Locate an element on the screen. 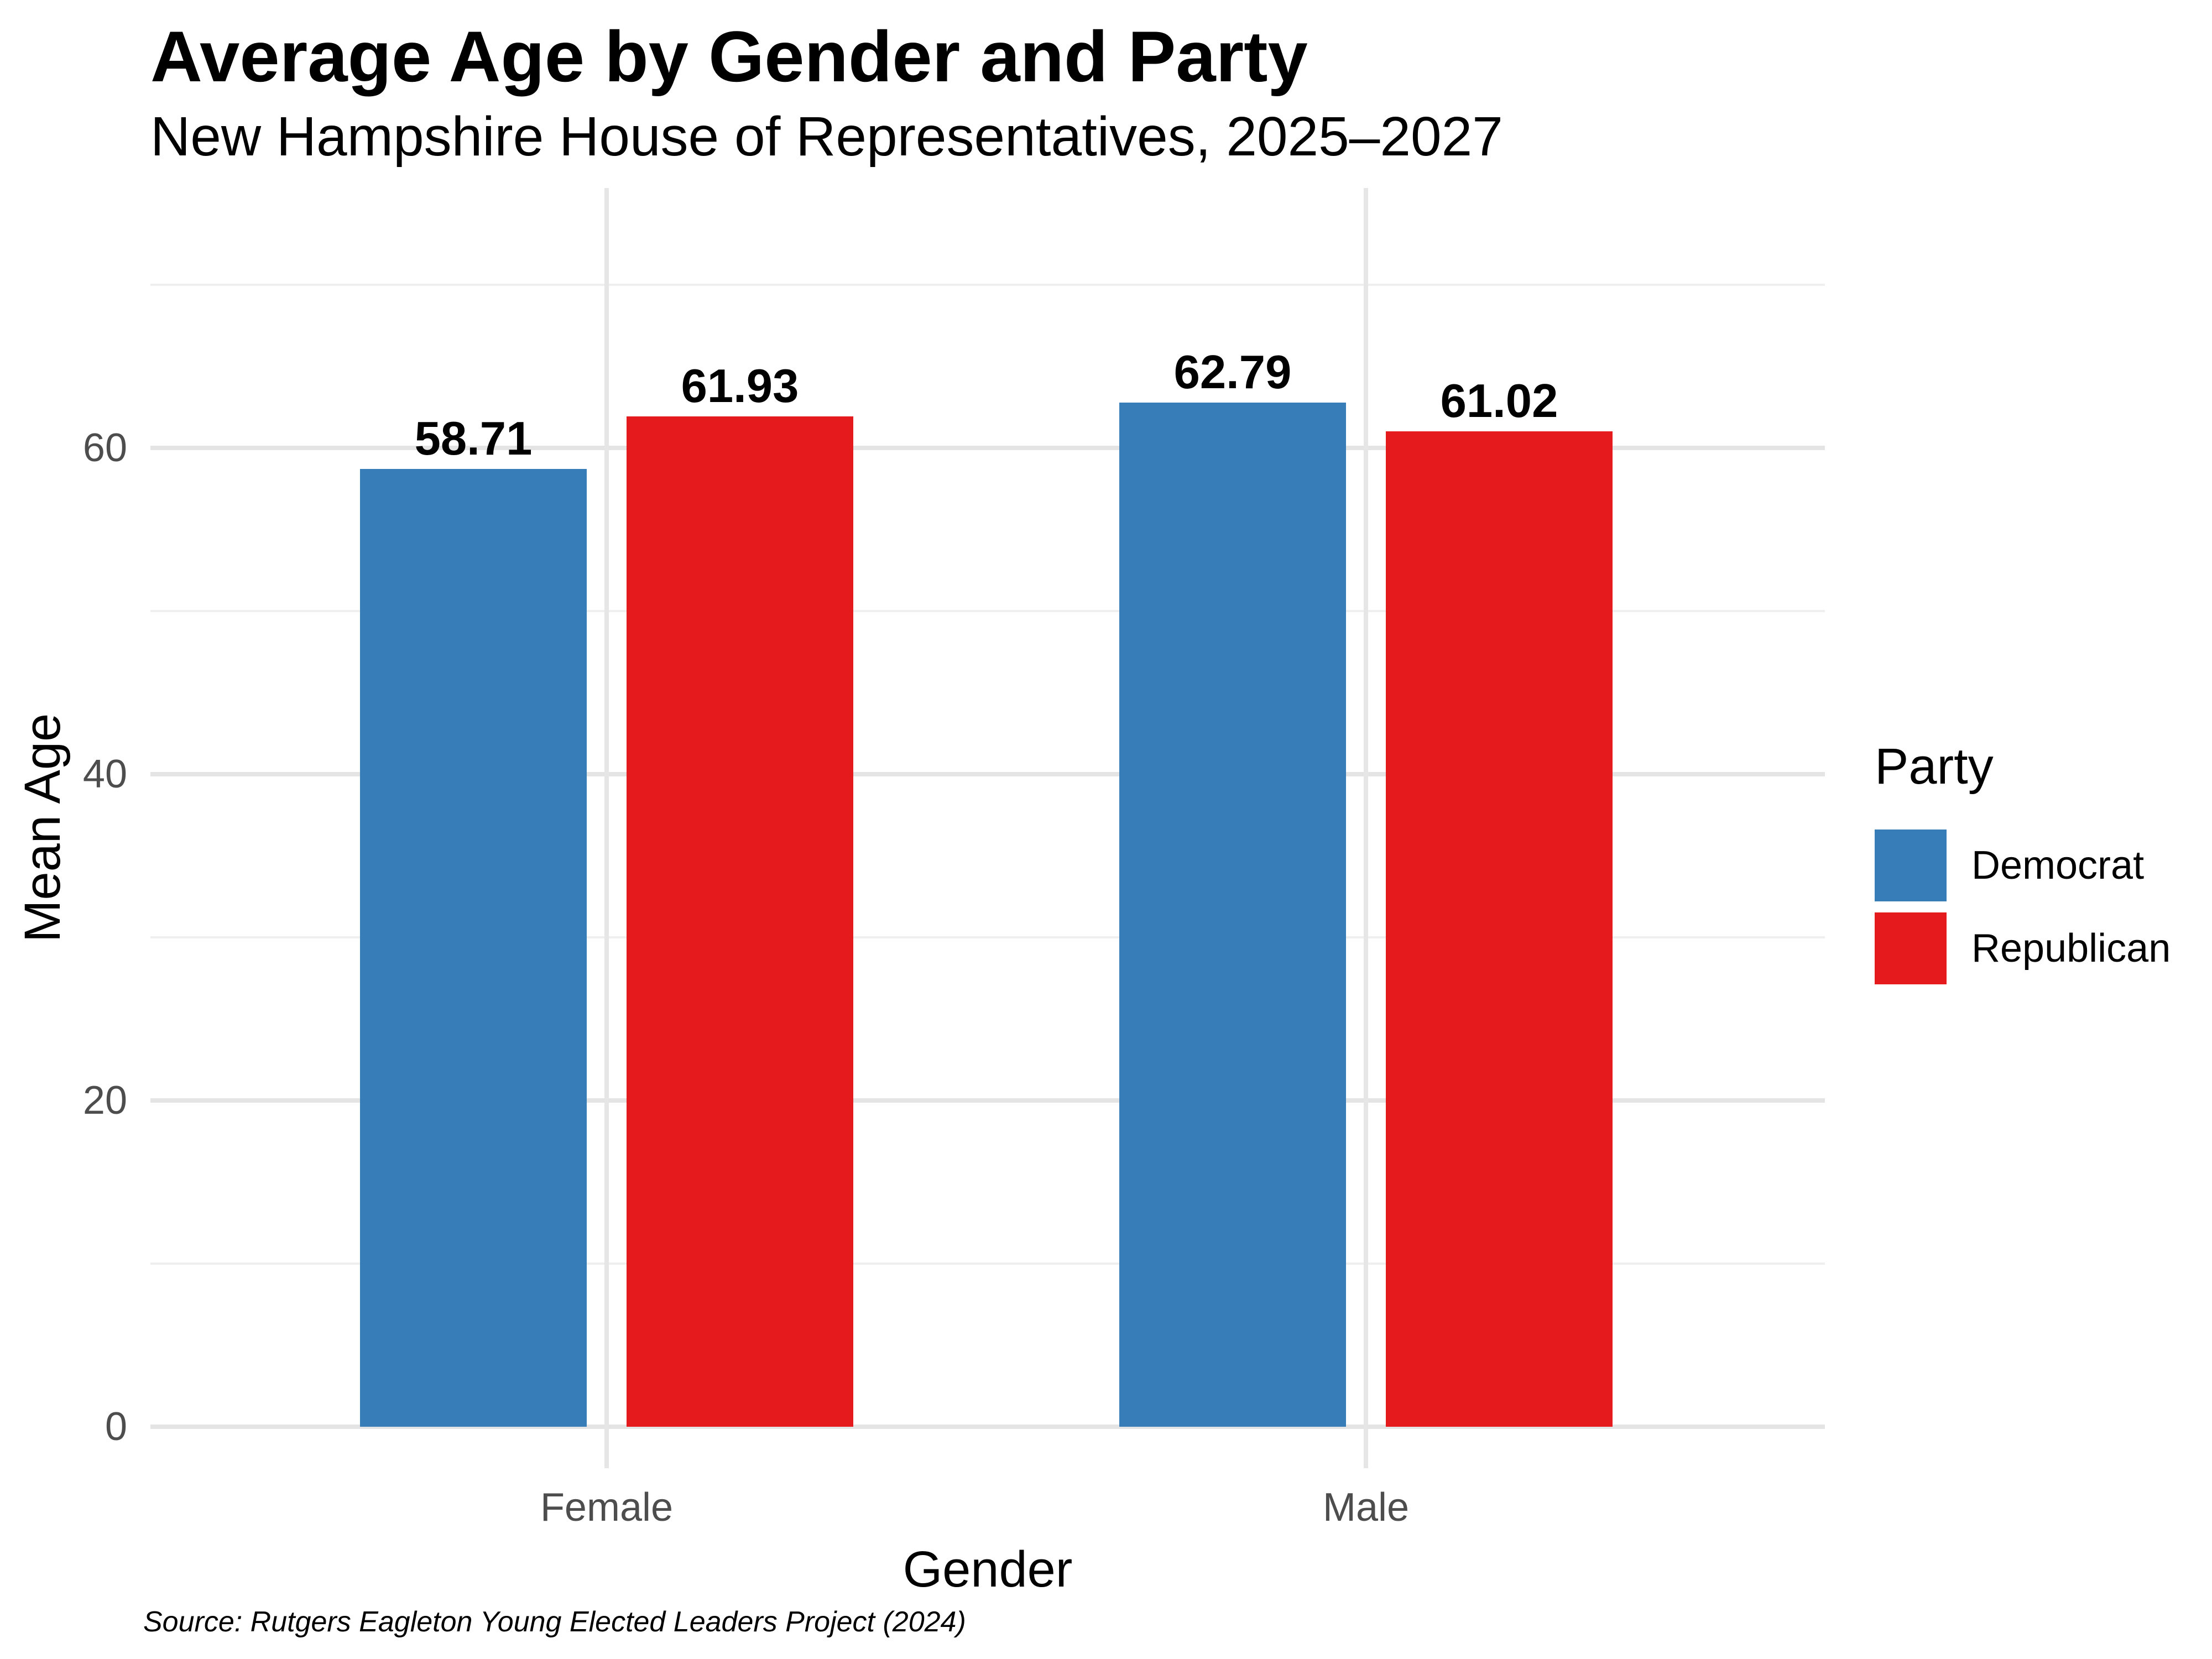 This screenshot has height=1659, width=2212. y-tick-label-60: 60 is located at coordinates (105, 448).